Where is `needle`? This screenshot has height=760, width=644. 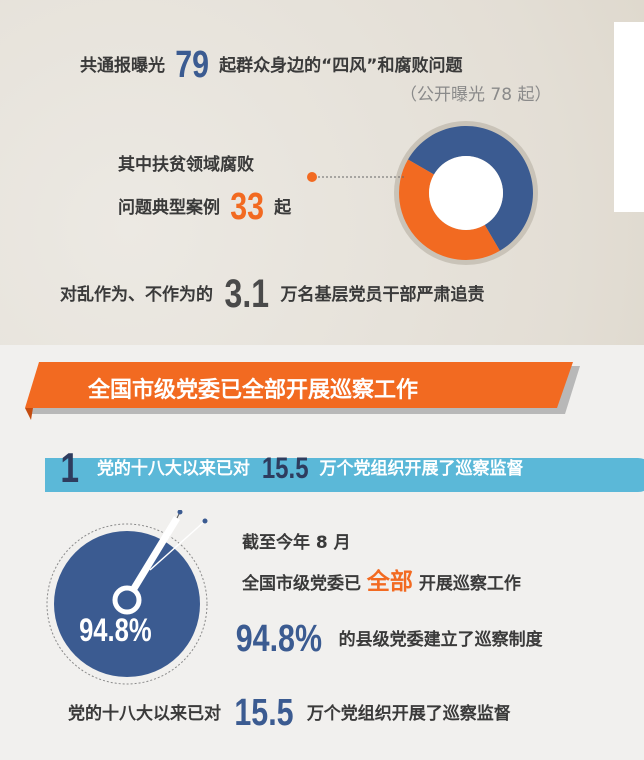
needle is located at coordinates (152, 559).